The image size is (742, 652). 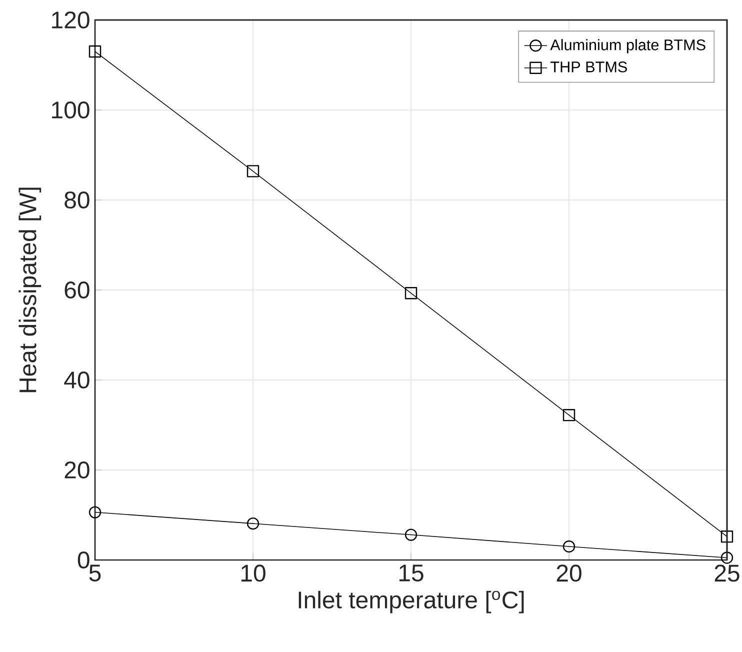 What do you see at coordinates (30, 290) in the screenshot?
I see `y-axis-title: Heat dissipated [W]` at bounding box center [30, 290].